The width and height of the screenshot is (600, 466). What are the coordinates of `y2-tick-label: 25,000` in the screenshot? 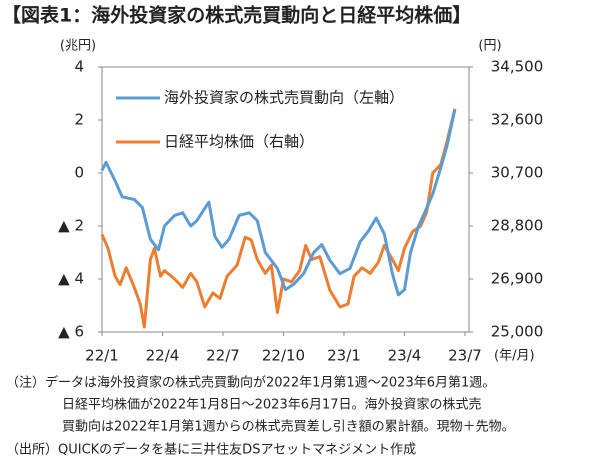 It's located at (517, 332).